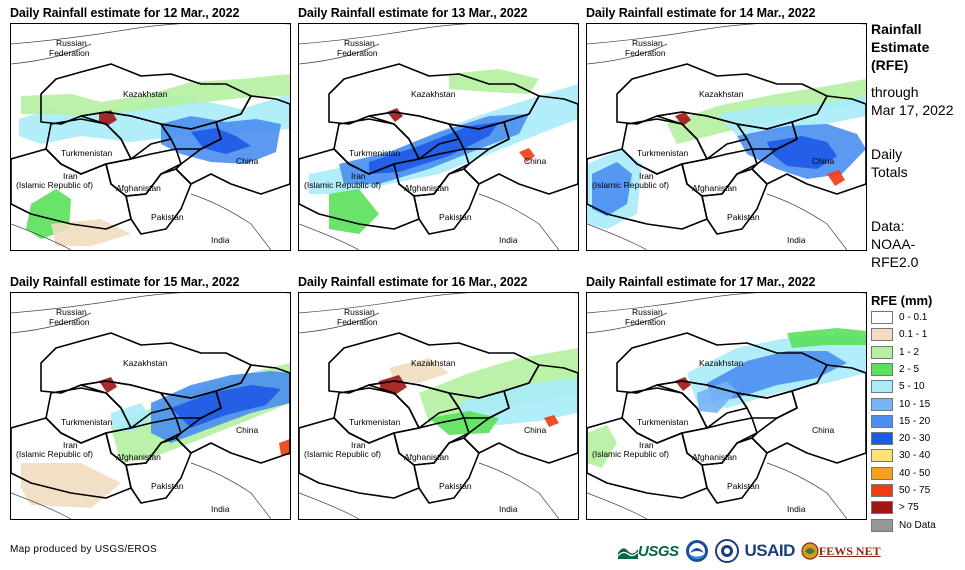  Describe the element at coordinates (896, 29) in the screenshot. I see `side-heading-line1: Rainfall` at that location.